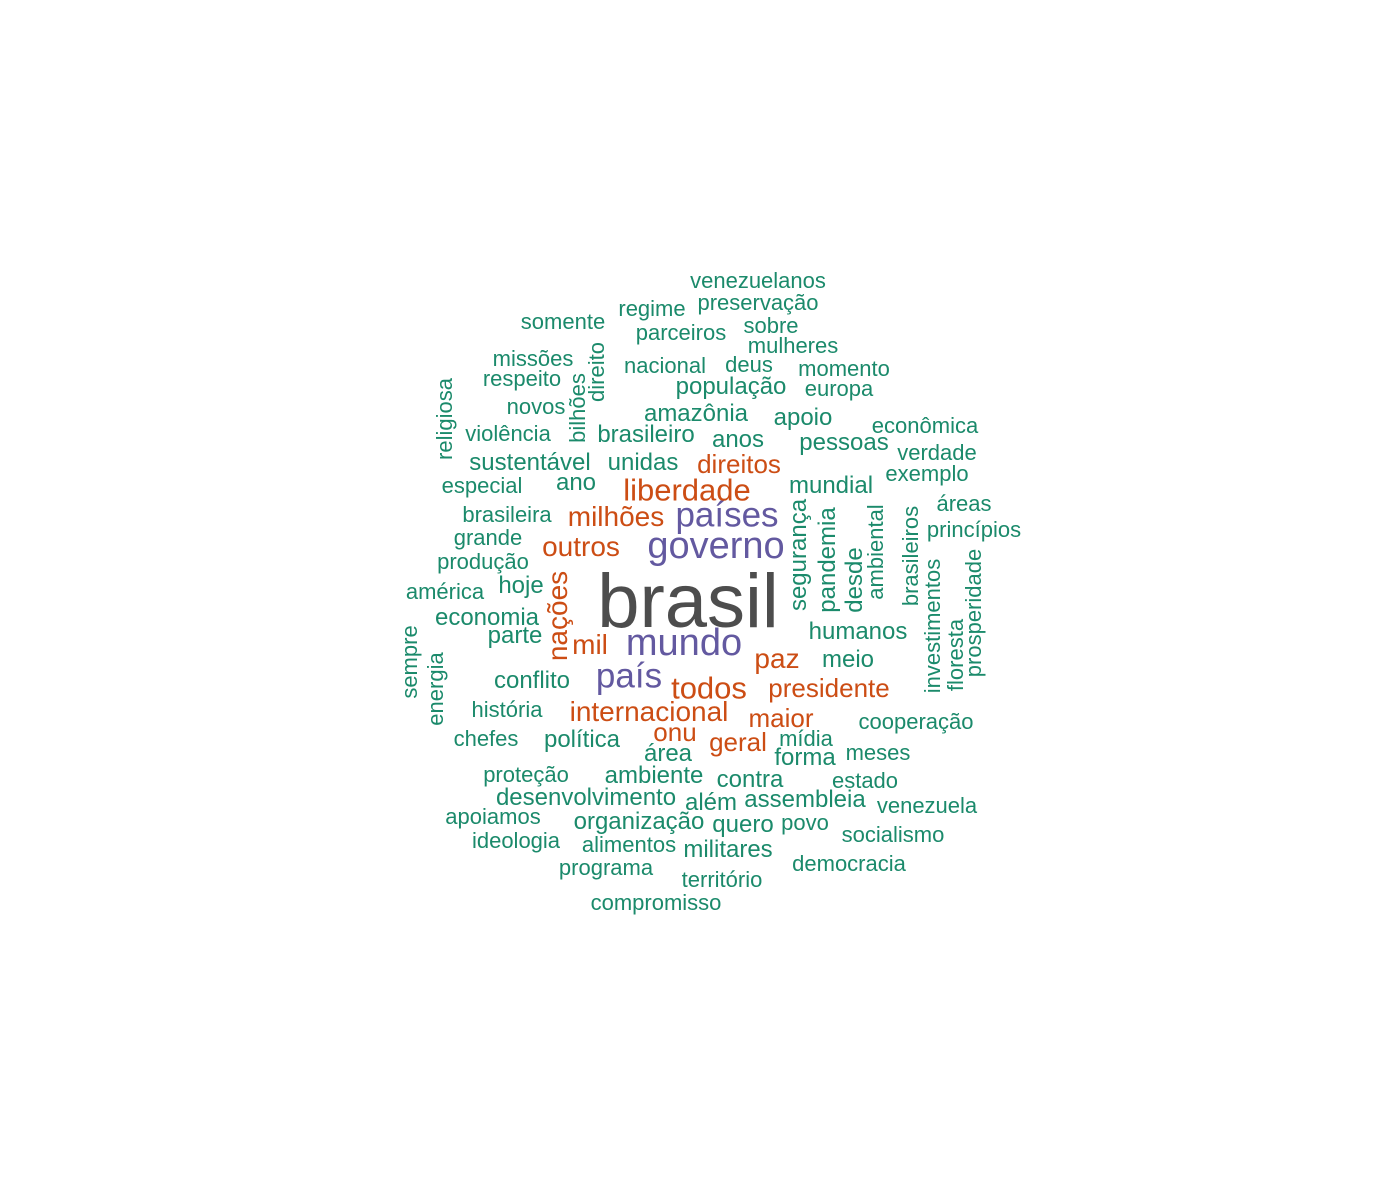 The height and width of the screenshot is (1198, 1380). Describe the element at coordinates (586, 797) in the screenshot. I see `word-desenvolvimento: desenvolvimento` at that location.